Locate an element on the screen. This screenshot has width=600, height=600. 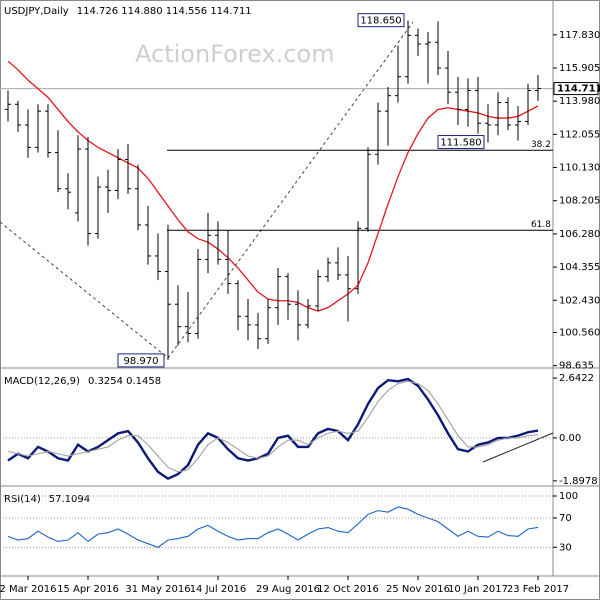
x-tick-label: 29 Aug 2016 is located at coordinates (288, 589).